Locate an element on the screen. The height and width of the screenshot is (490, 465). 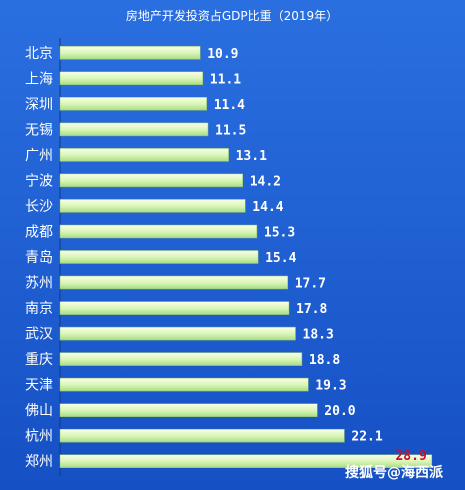
category-label: 苏州 is located at coordinates (39, 284).